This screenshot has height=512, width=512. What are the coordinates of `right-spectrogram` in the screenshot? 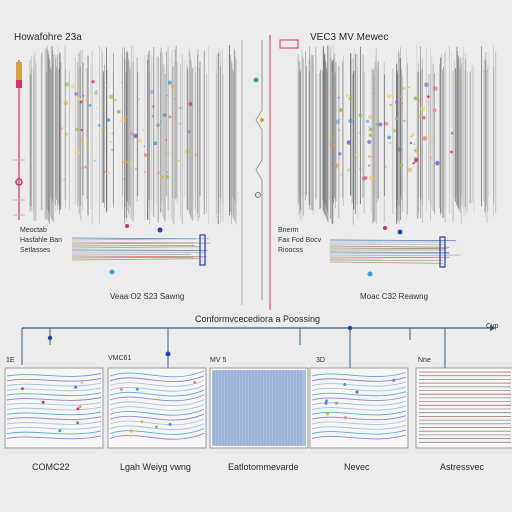 It's located at (397, 135).